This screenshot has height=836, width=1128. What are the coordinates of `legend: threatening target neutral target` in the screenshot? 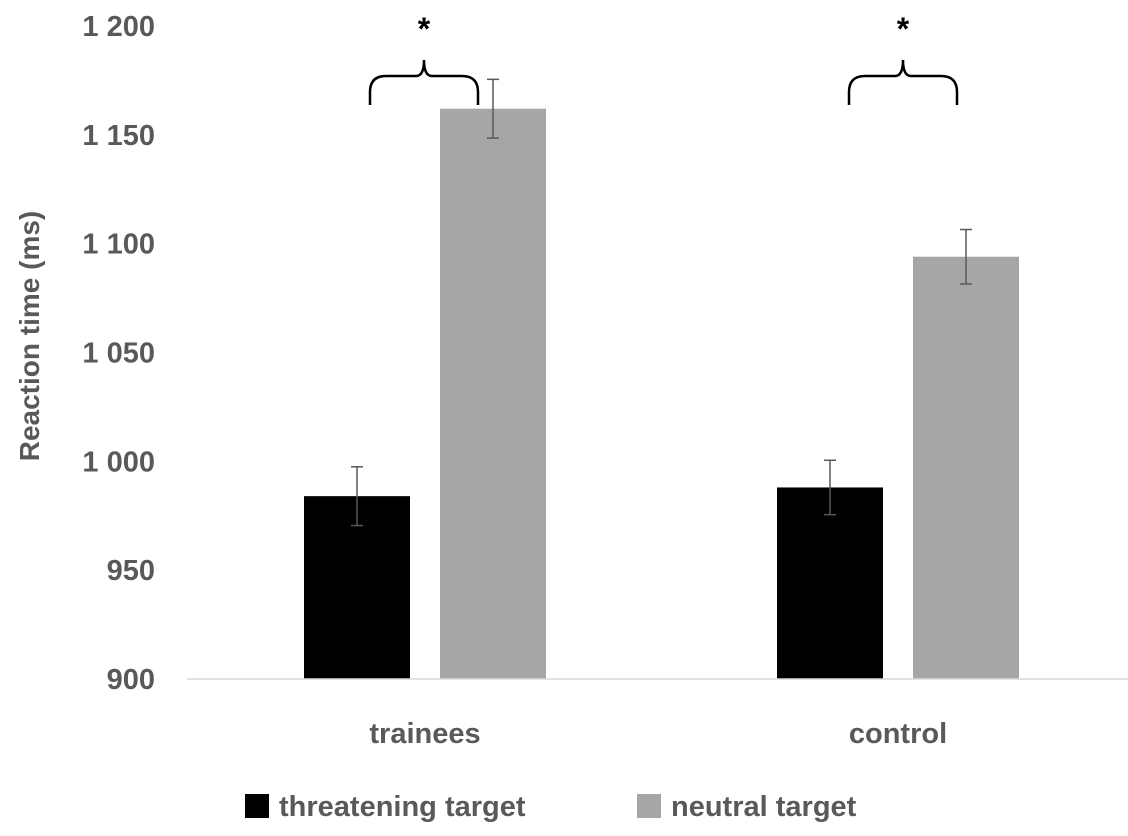 It's located at (551, 807).